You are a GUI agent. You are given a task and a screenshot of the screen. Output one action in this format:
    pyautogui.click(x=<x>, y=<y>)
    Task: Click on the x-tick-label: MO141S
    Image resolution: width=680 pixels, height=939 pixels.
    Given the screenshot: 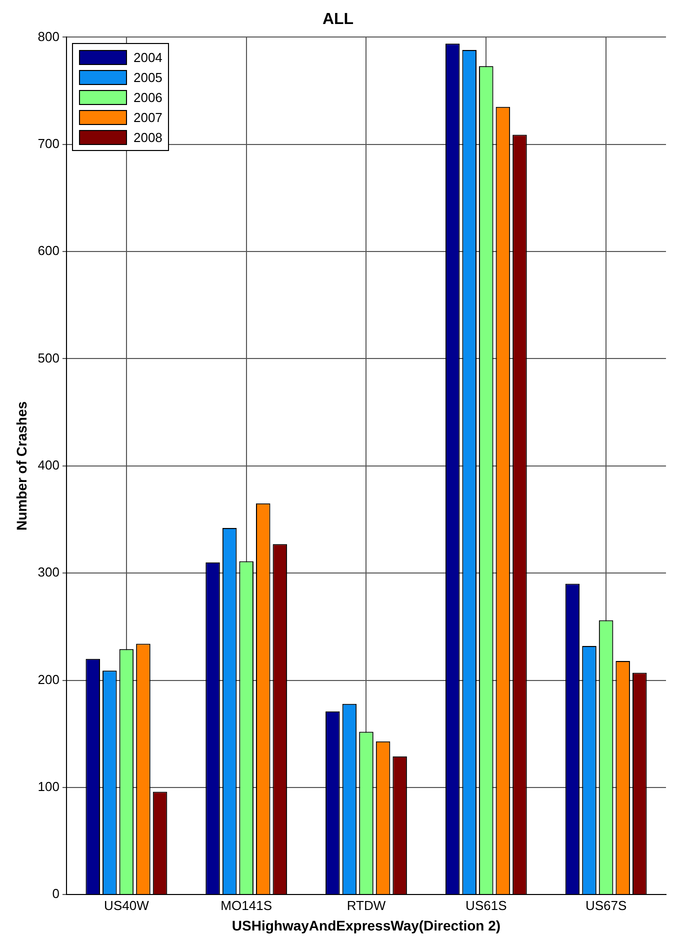 What is the action you would take?
    pyautogui.click(x=246, y=905)
    